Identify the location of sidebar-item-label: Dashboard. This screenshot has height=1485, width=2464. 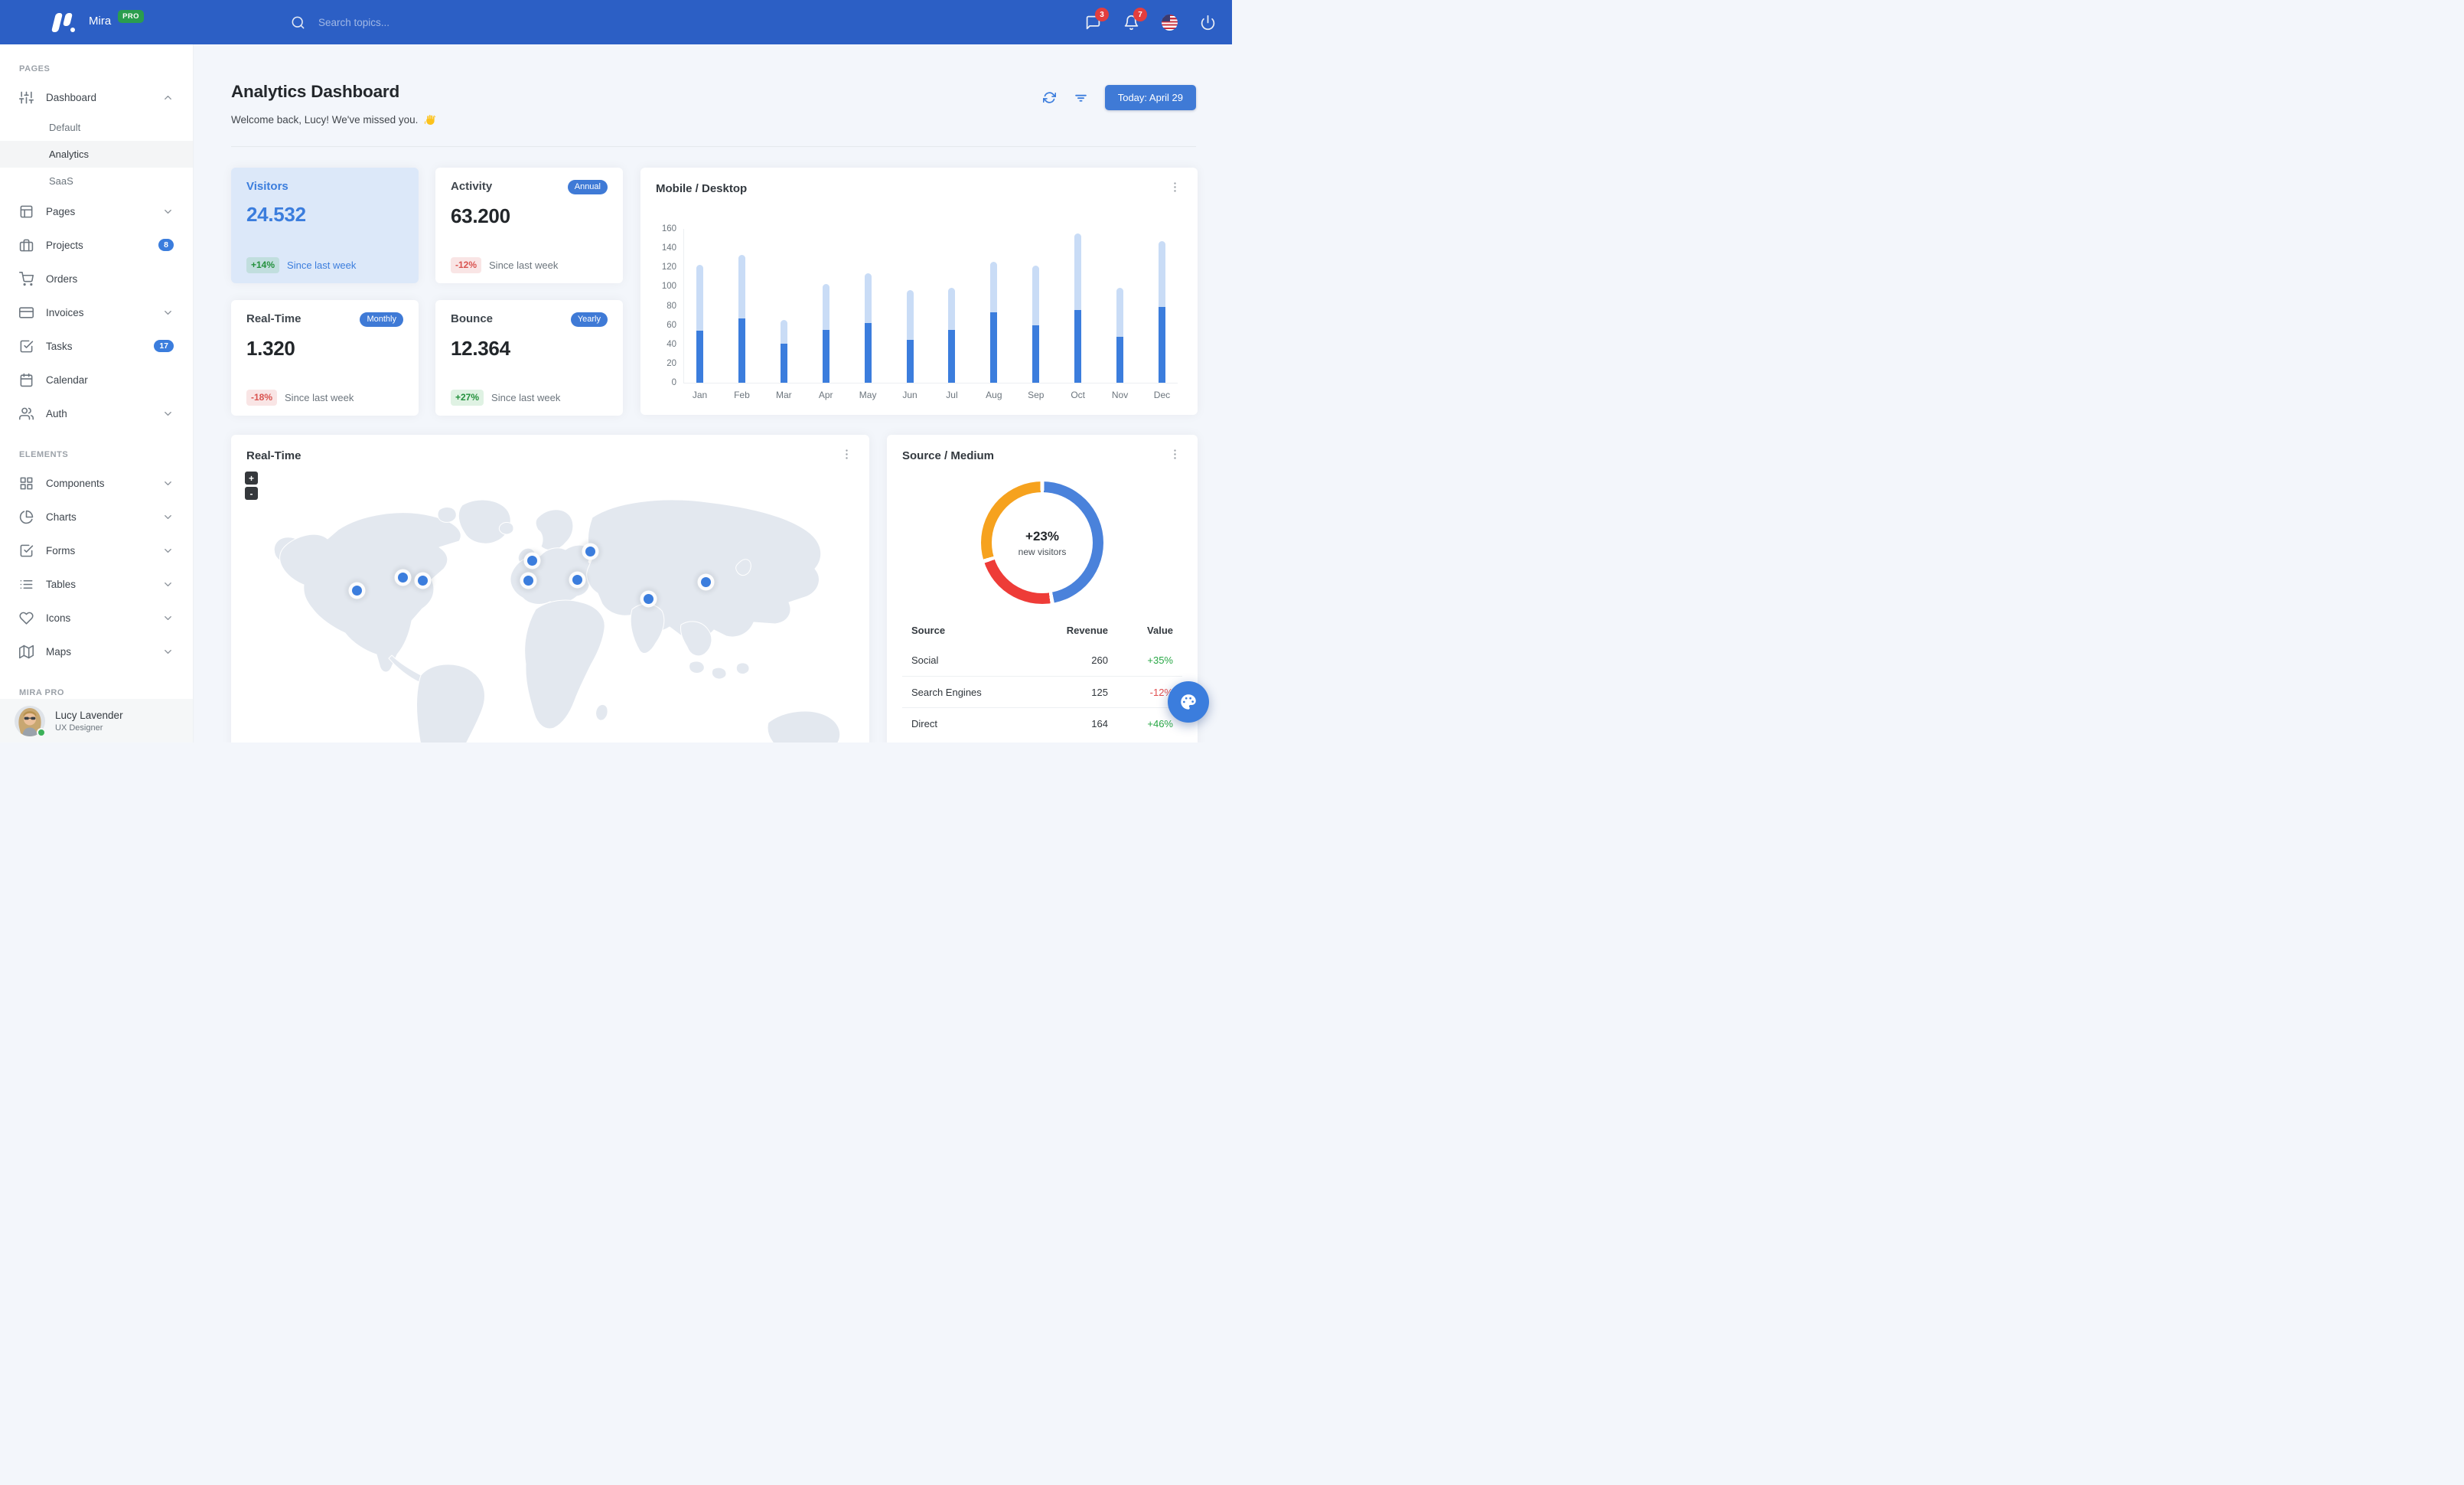
(71, 97).